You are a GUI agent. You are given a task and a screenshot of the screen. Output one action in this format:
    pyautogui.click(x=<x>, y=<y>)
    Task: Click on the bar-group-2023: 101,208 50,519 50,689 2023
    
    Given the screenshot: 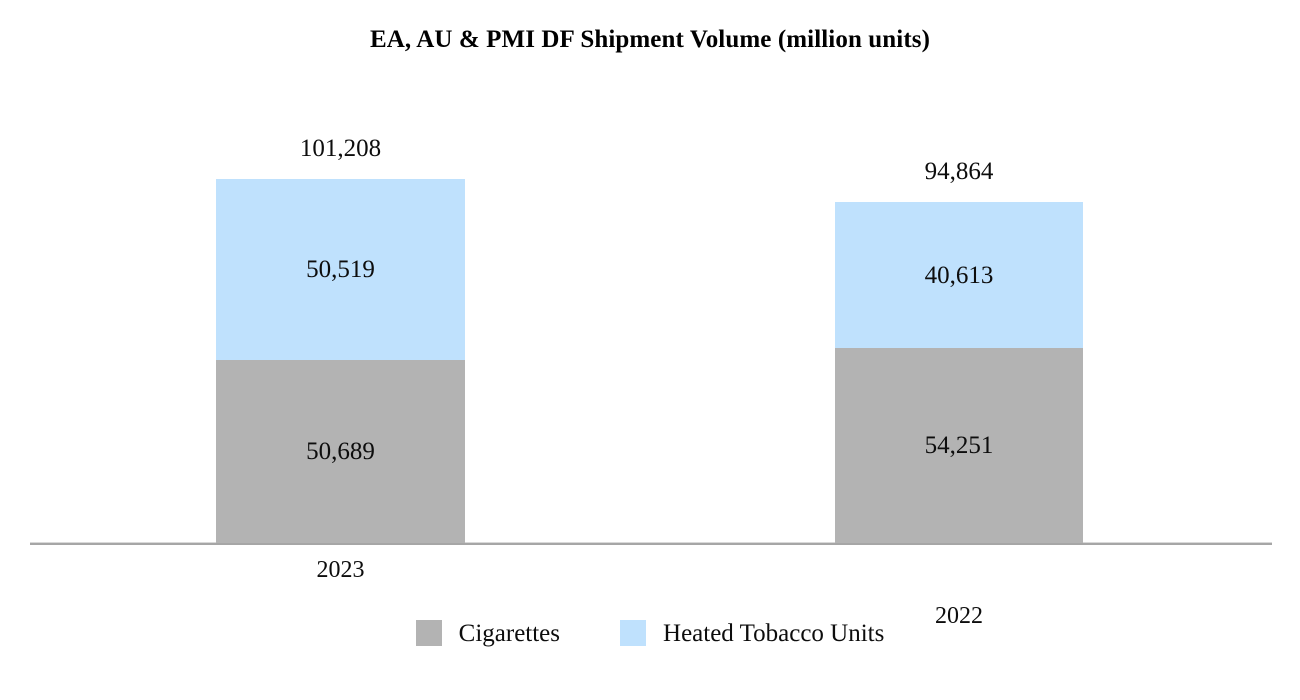 What is the action you would take?
    pyautogui.click(x=340, y=359)
    